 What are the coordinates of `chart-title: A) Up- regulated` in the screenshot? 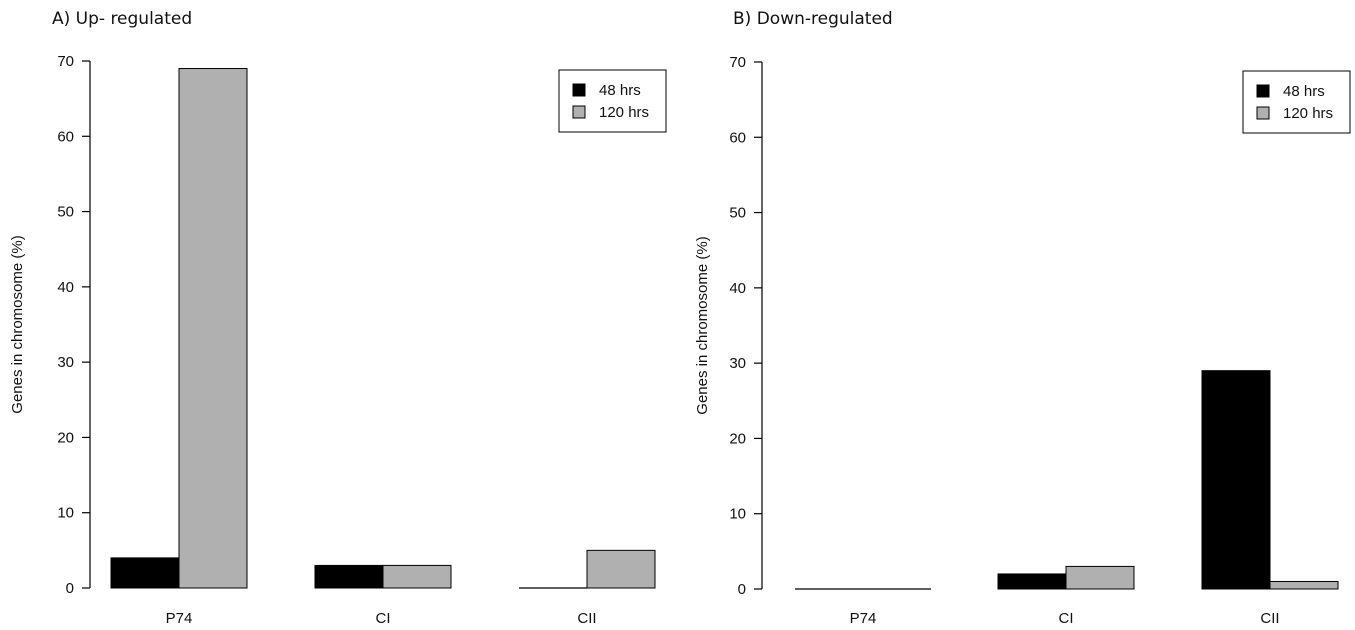 It's located at (122, 19).